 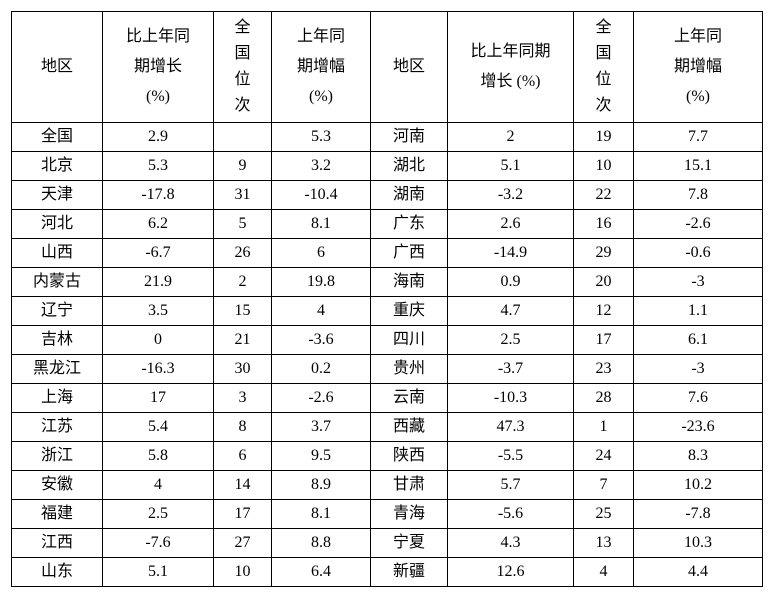 I want to click on cell-growth: 2.5, so click(x=510, y=340).